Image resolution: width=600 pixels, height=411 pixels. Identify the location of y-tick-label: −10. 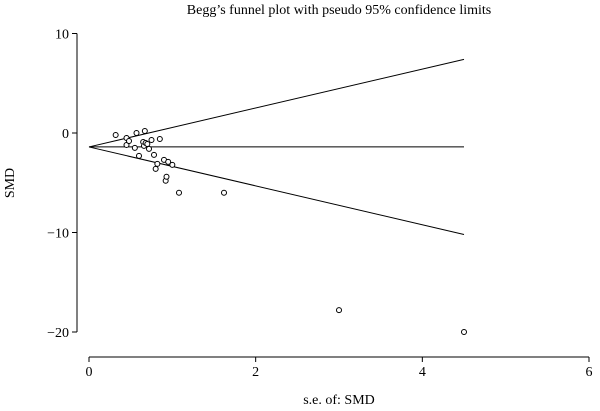
(58, 234).